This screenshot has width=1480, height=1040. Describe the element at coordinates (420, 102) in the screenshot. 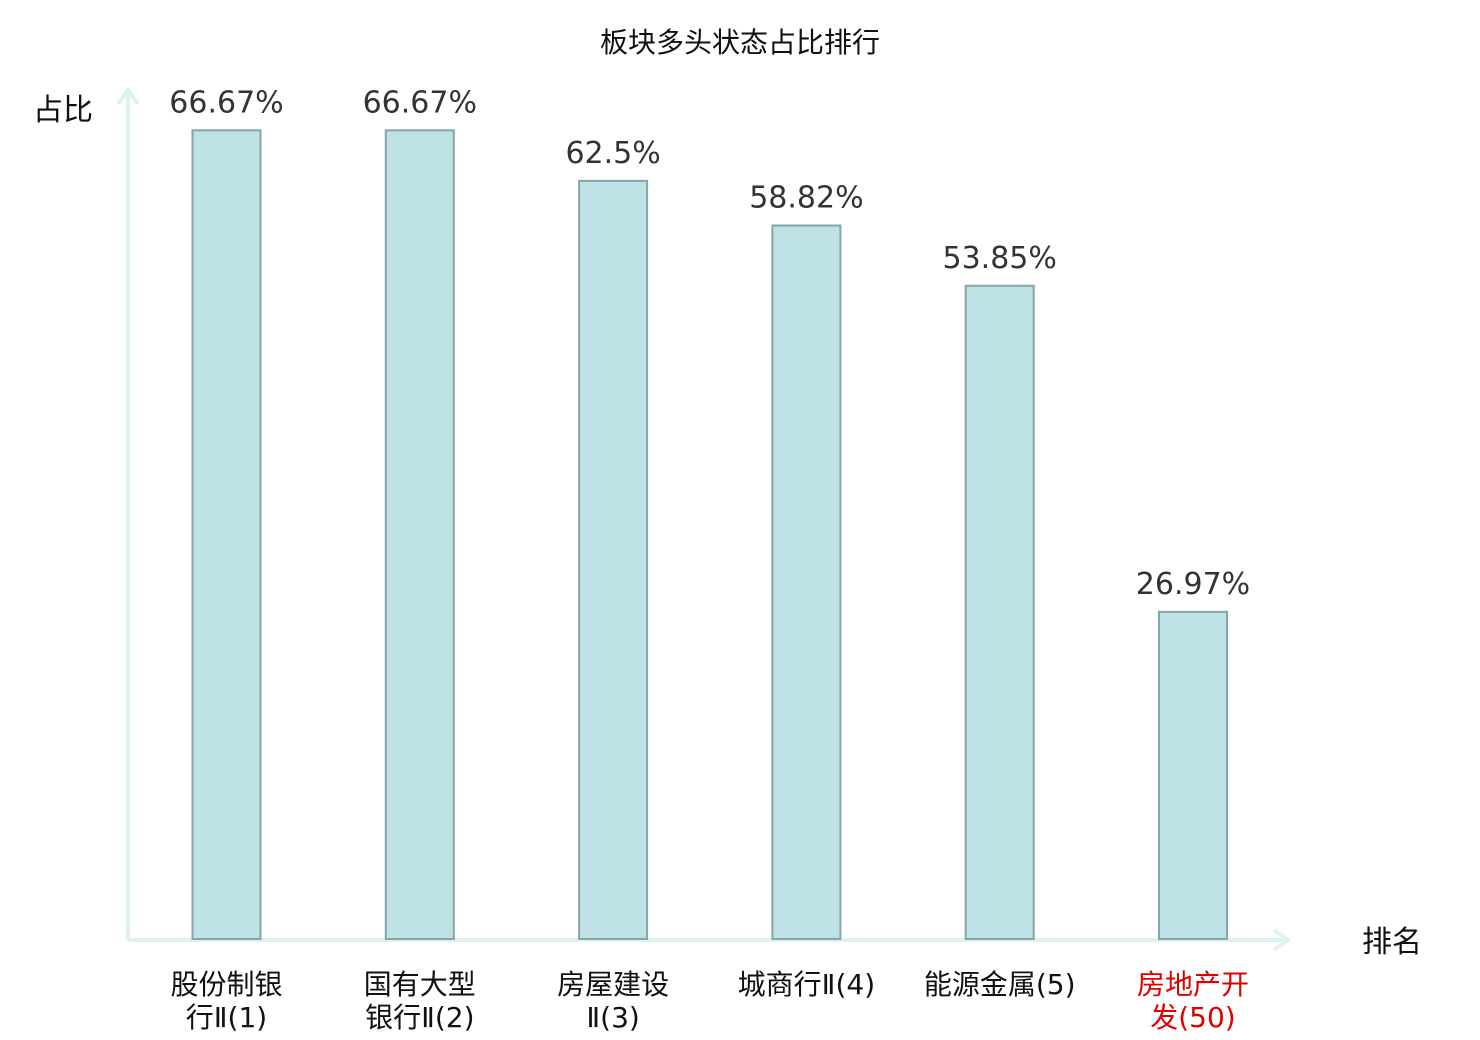

I see `value-label-2: 66.67%` at that location.